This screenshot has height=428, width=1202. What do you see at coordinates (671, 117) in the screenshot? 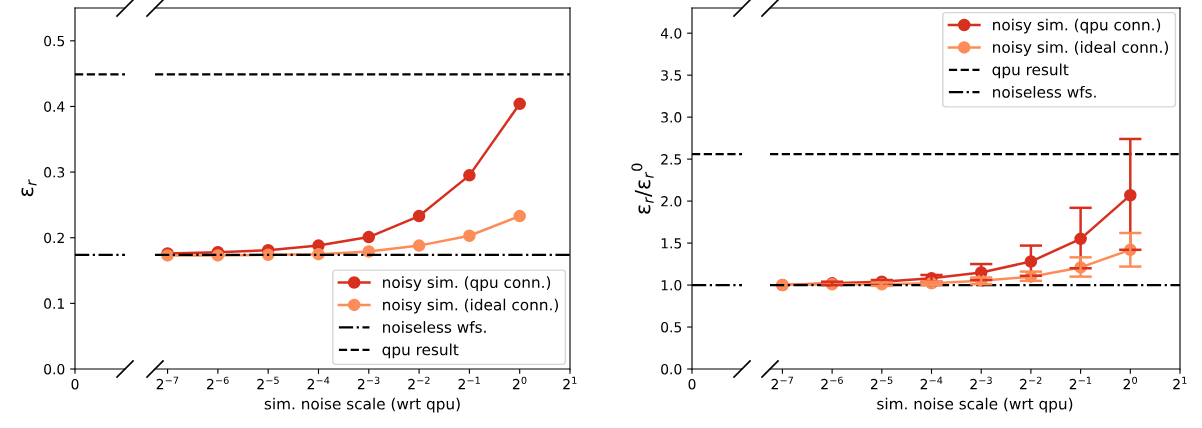
I see `y-tick-label: 3.0` at bounding box center [671, 117].